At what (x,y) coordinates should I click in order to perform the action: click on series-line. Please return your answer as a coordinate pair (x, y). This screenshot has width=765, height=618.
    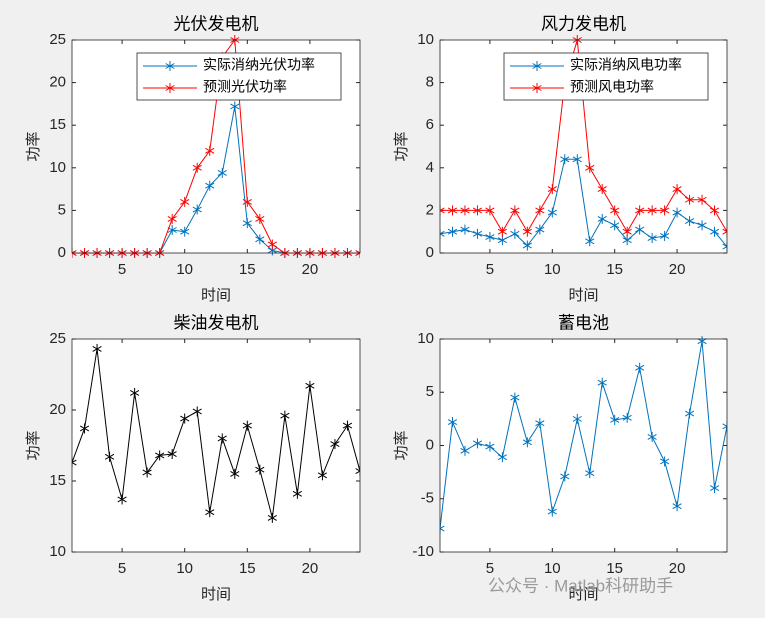
    Looking at the image, I should click on (583, 435).